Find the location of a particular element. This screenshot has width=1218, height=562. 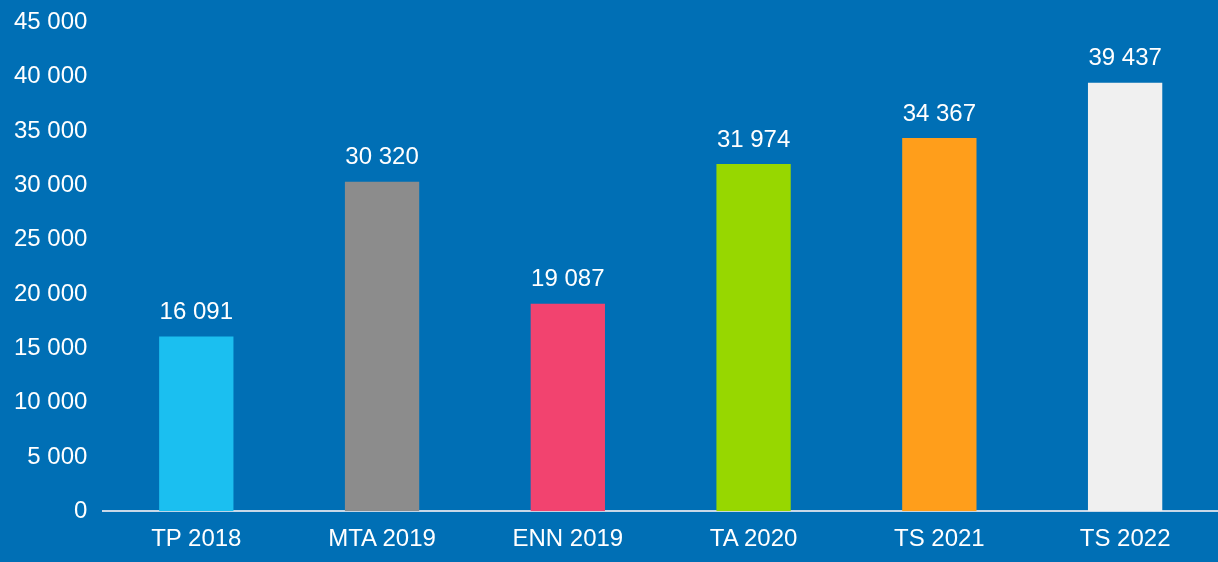

x-tick-label: TS 2021 is located at coordinates (939, 538).